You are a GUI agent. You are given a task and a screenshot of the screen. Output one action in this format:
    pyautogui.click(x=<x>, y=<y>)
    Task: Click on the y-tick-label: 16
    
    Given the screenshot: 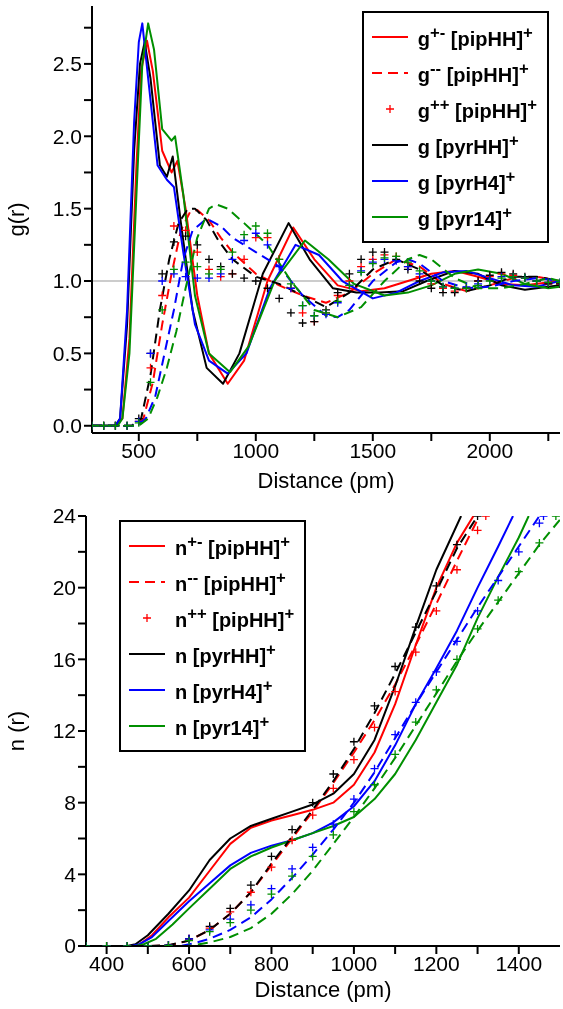 What is the action you would take?
    pyautogui.click(x=64, y=659)
    